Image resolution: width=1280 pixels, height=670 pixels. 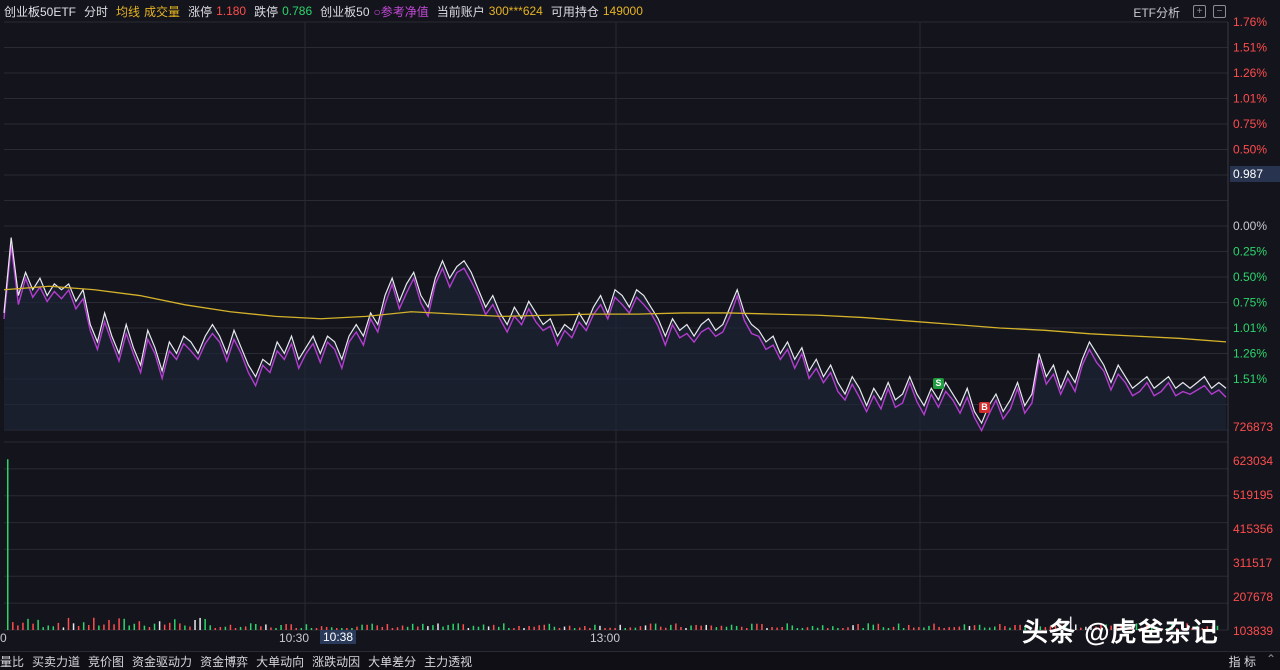 I want to click on sell-marker: S, so click(x=938, y=383).